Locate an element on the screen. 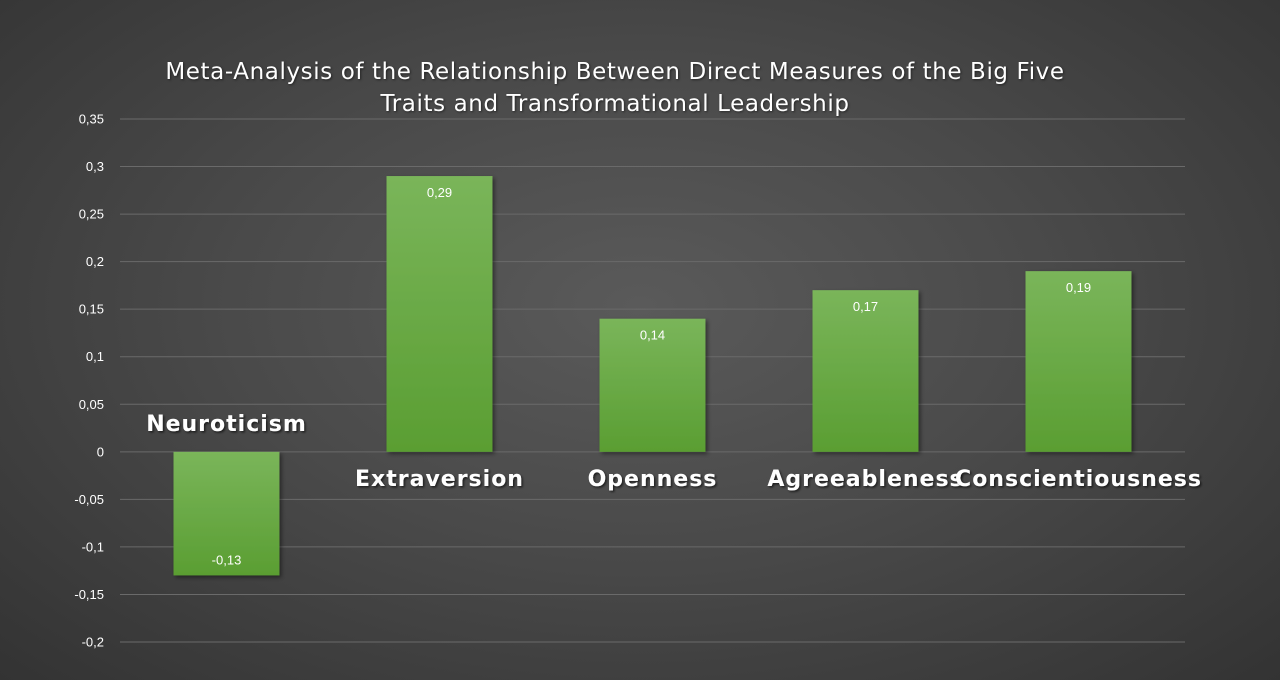  category-label-agreeableness: Agreeableness is located at coordinates (865, 479).